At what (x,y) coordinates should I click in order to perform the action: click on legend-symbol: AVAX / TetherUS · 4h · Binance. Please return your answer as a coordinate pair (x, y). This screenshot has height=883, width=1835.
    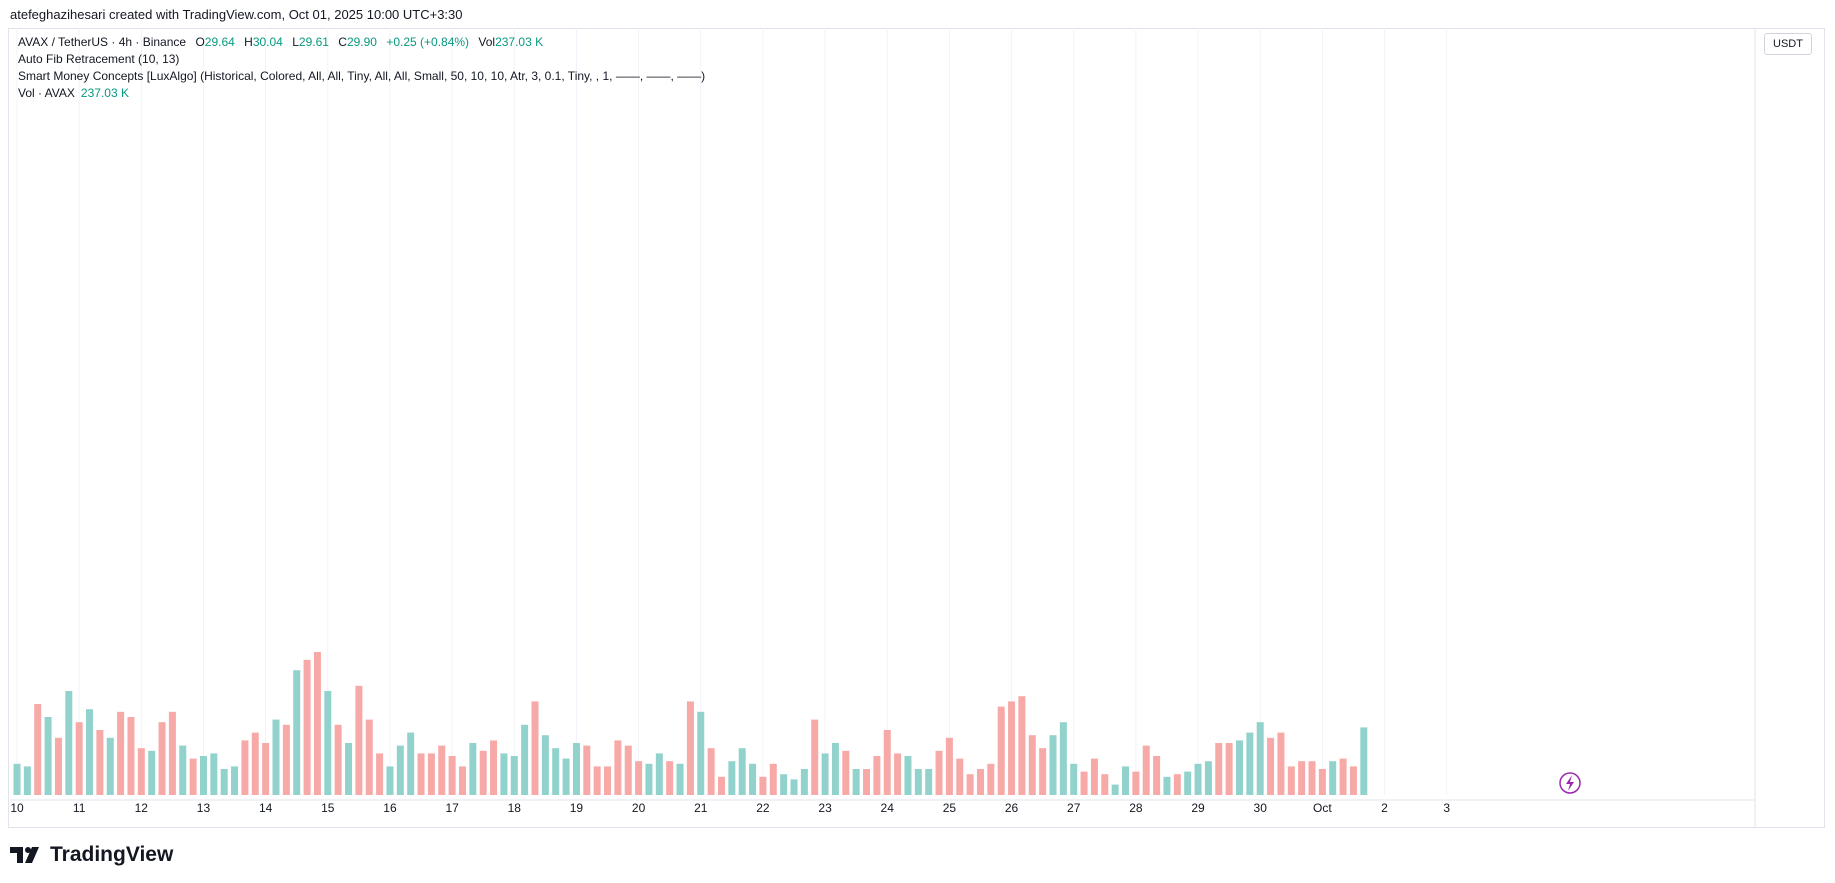
    Looking at the image, I should click on (102, 42).